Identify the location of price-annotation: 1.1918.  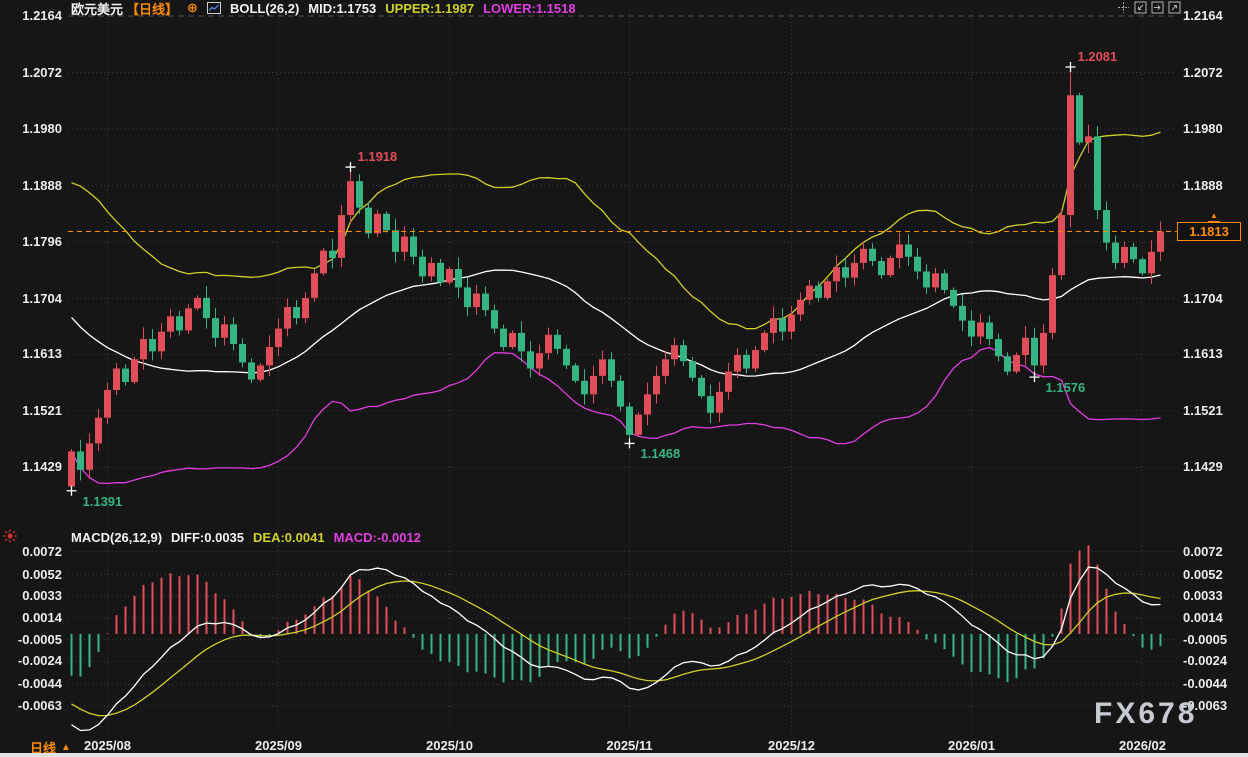
(377, 157).